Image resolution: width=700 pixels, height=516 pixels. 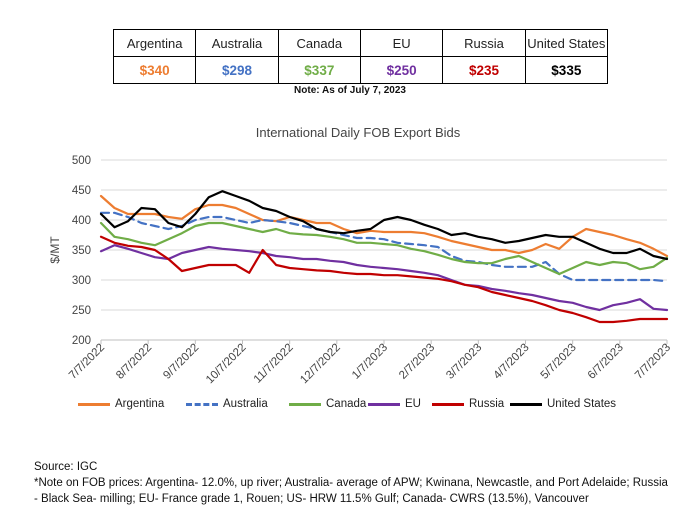 I want to click on table-value-row: $340 $298 $337 $250 $235 $335, so click(x=360, y=70).